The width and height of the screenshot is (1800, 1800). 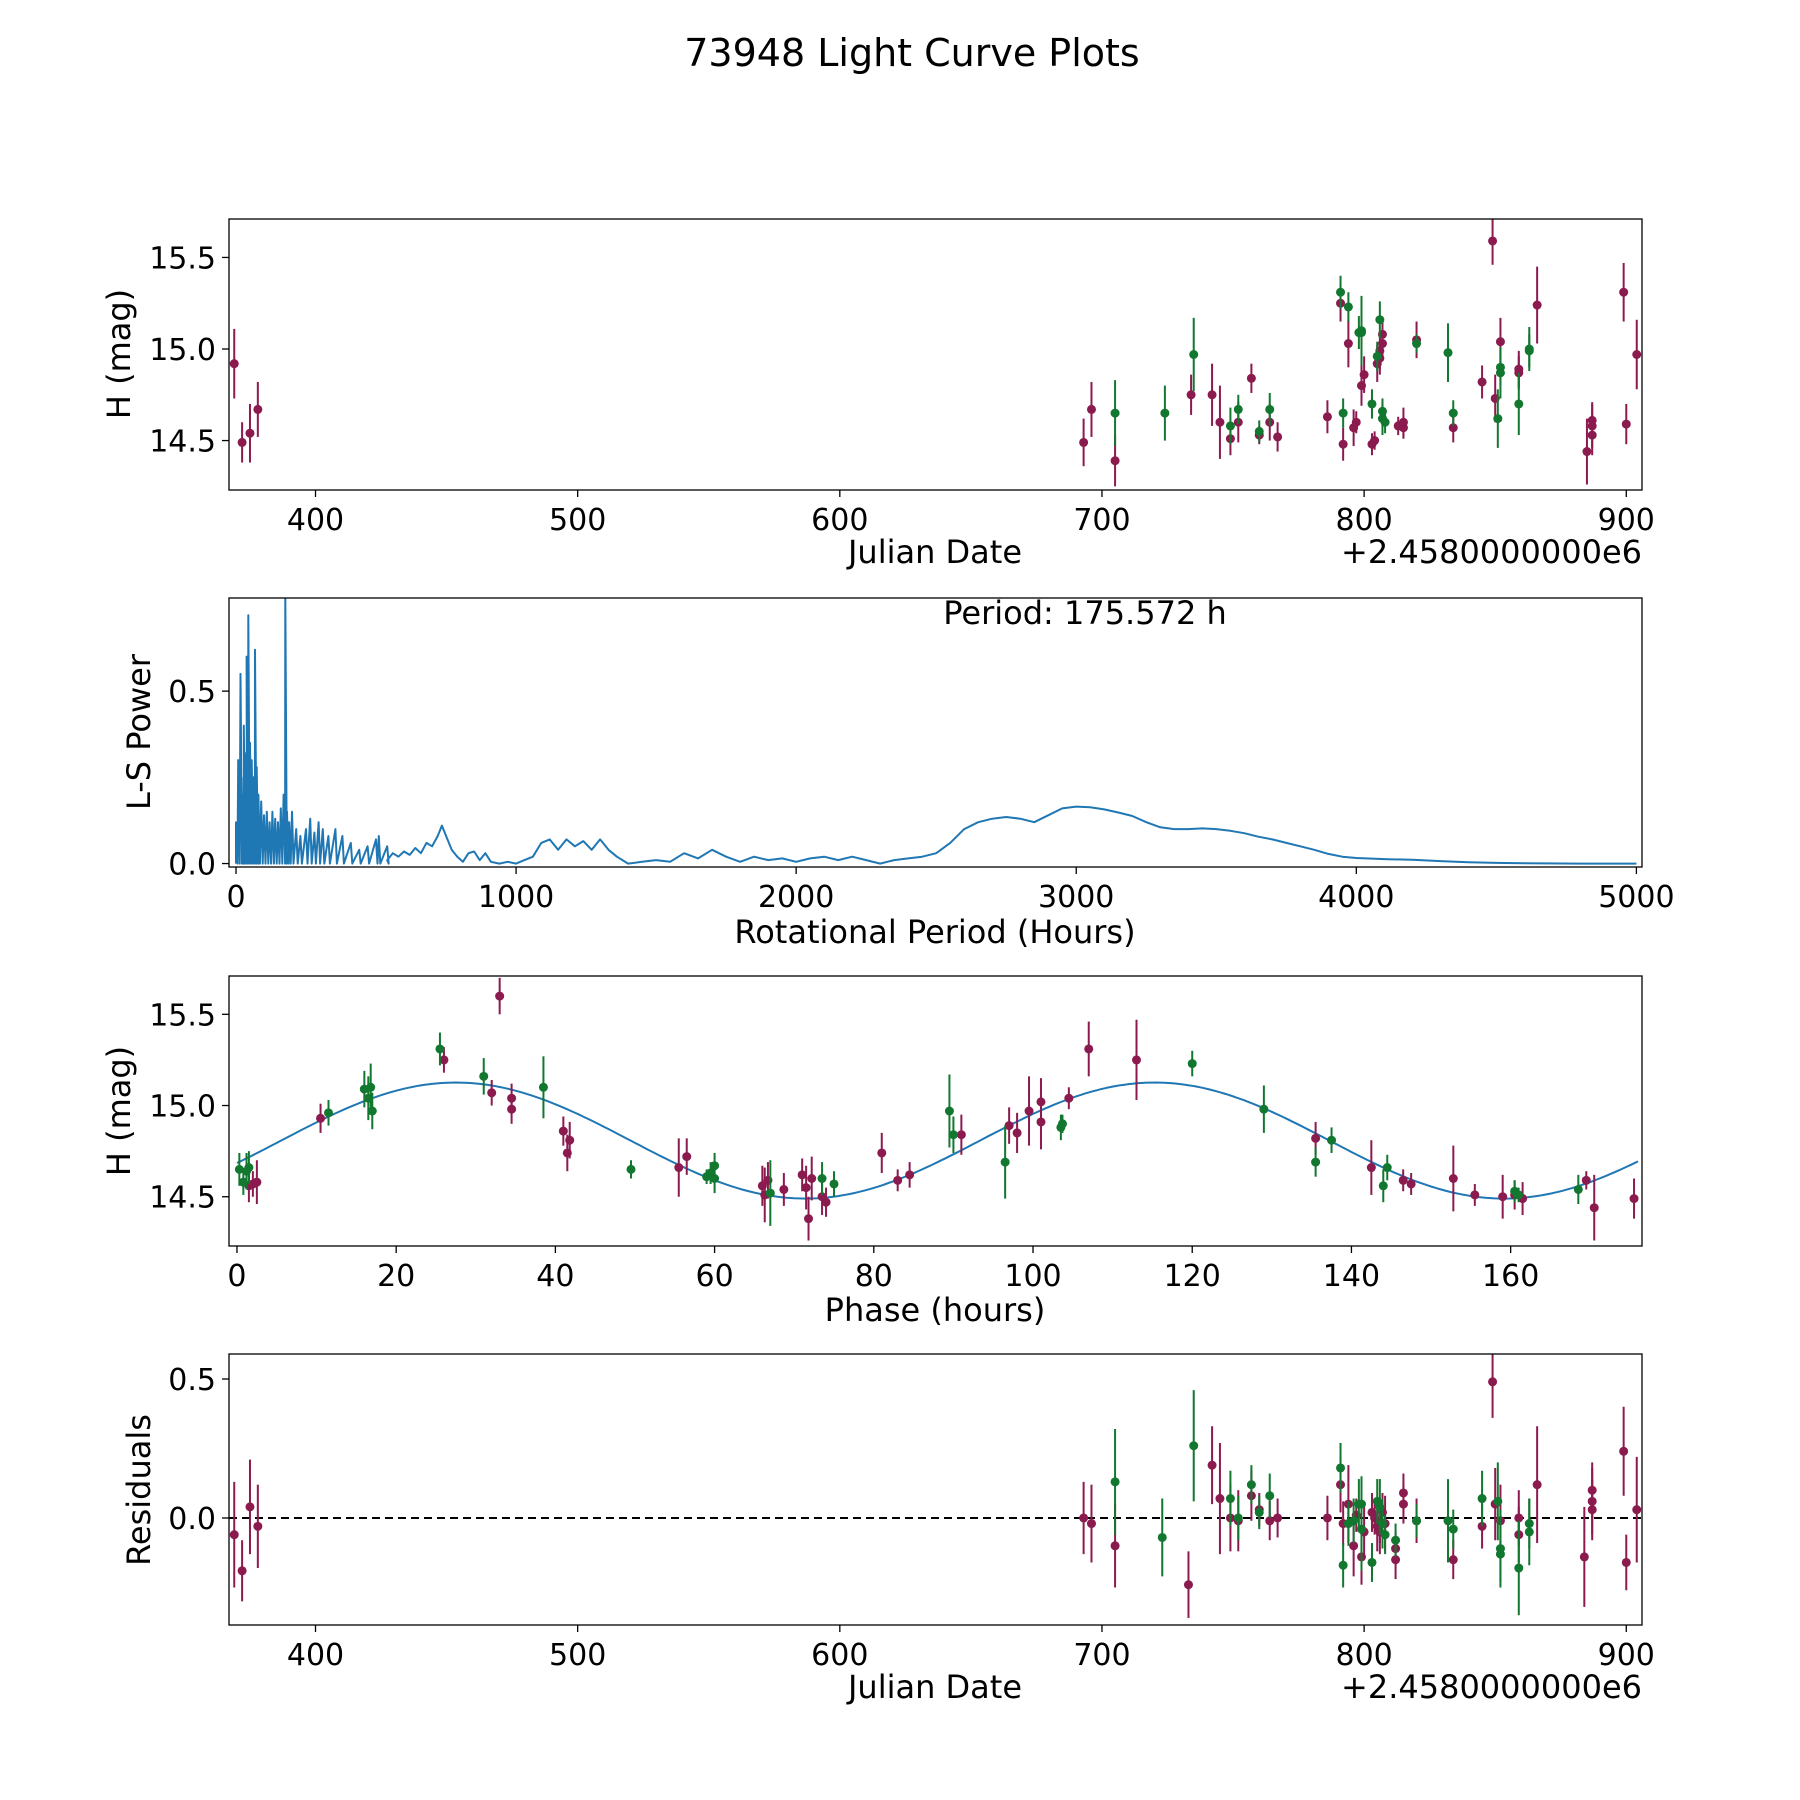 I want to click on periodogram-ytick-label: 0.5, so click(x=192, y=692).